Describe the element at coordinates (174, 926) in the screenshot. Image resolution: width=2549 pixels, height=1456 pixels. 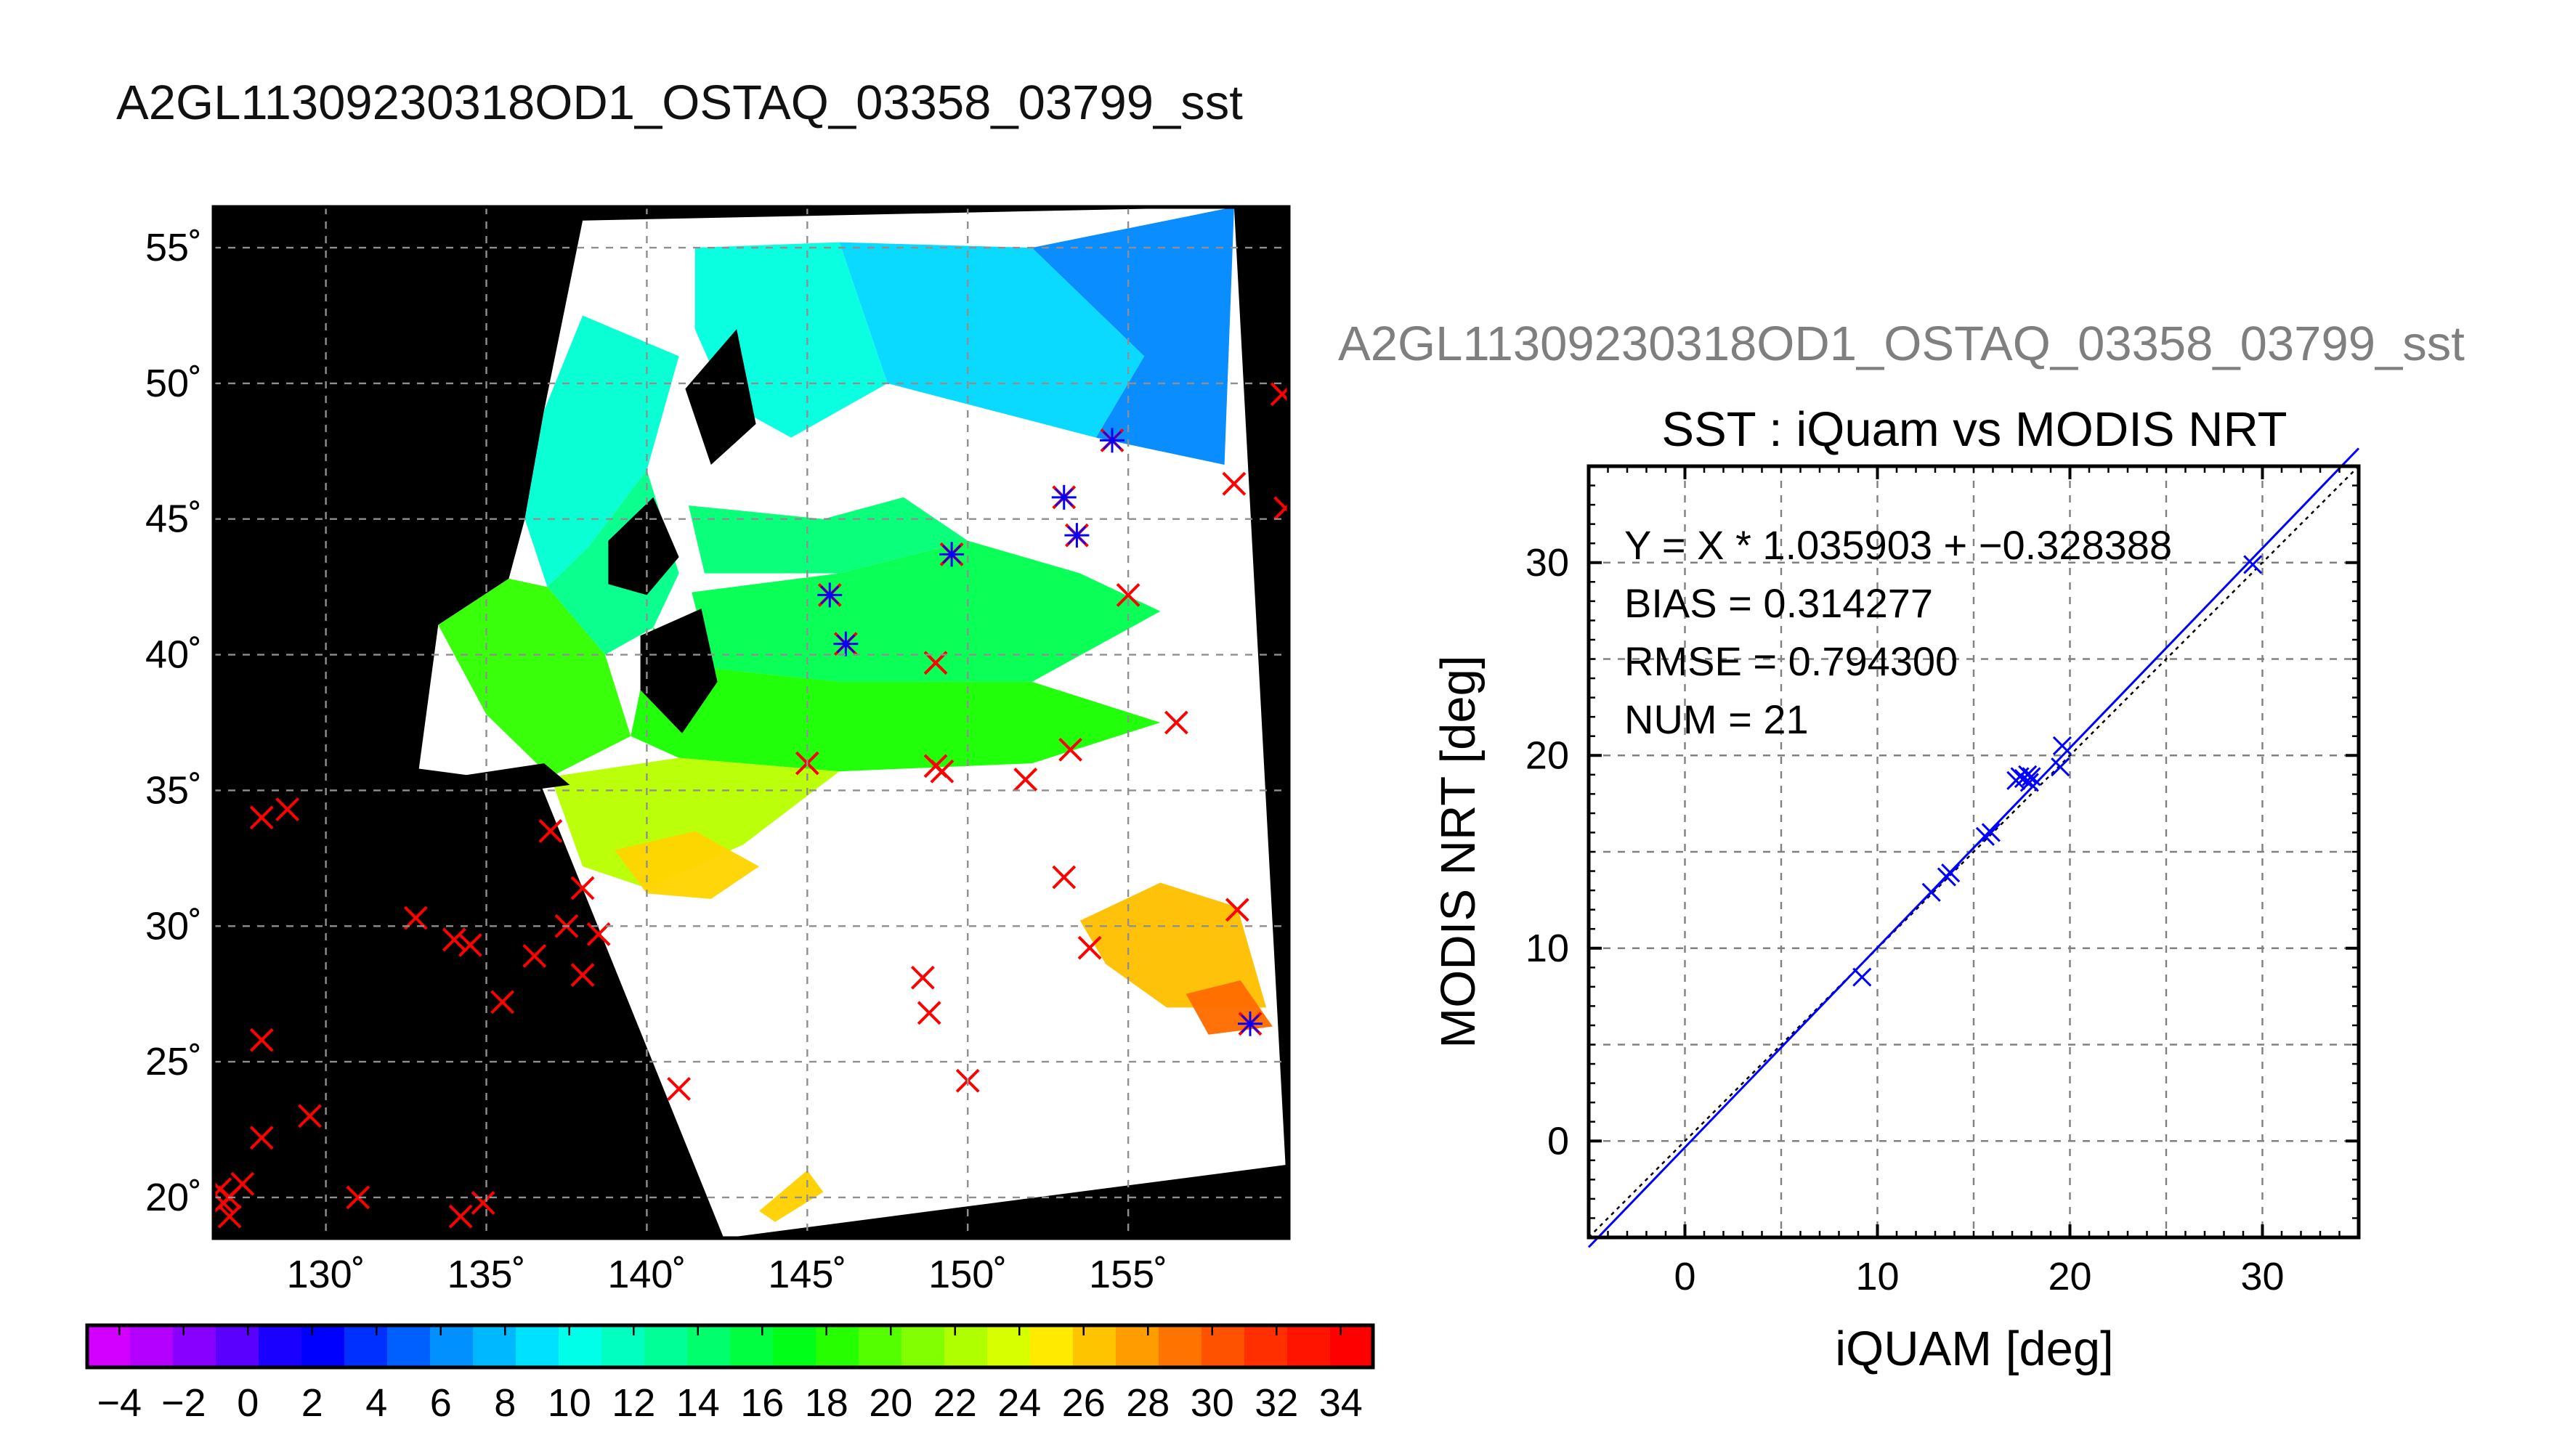
I see `map-y-tick-3: 30˚` at that location.